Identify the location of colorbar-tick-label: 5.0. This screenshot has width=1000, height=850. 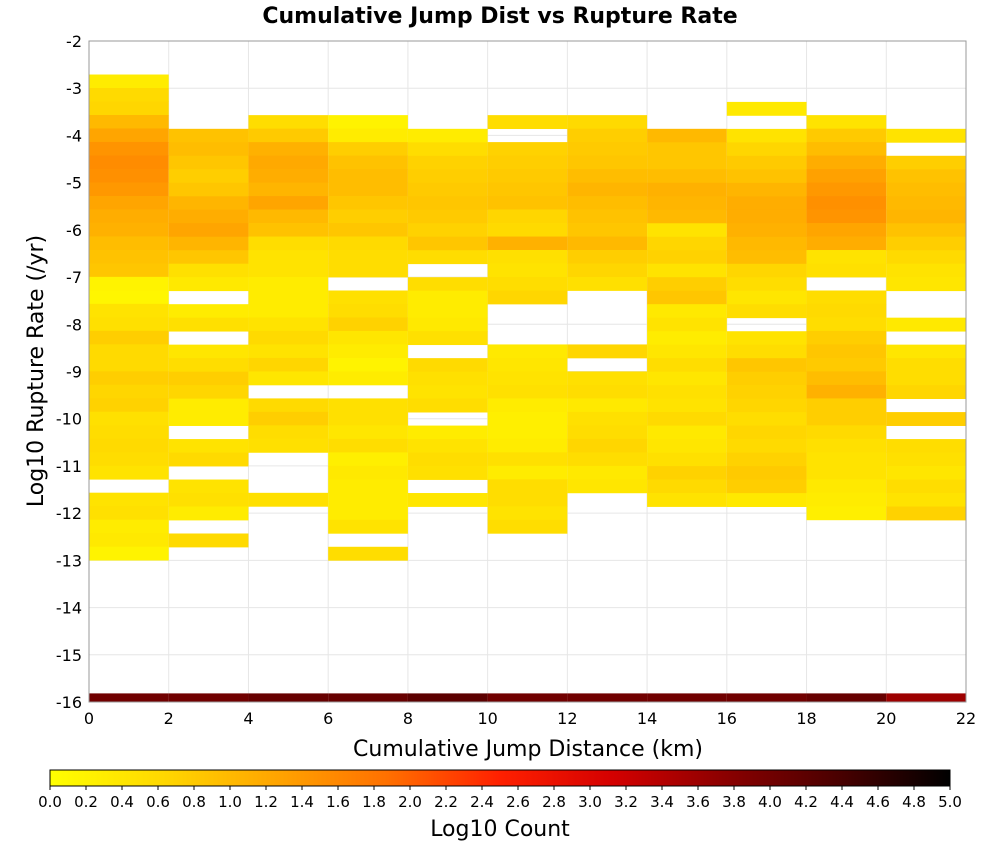
(950, 802).